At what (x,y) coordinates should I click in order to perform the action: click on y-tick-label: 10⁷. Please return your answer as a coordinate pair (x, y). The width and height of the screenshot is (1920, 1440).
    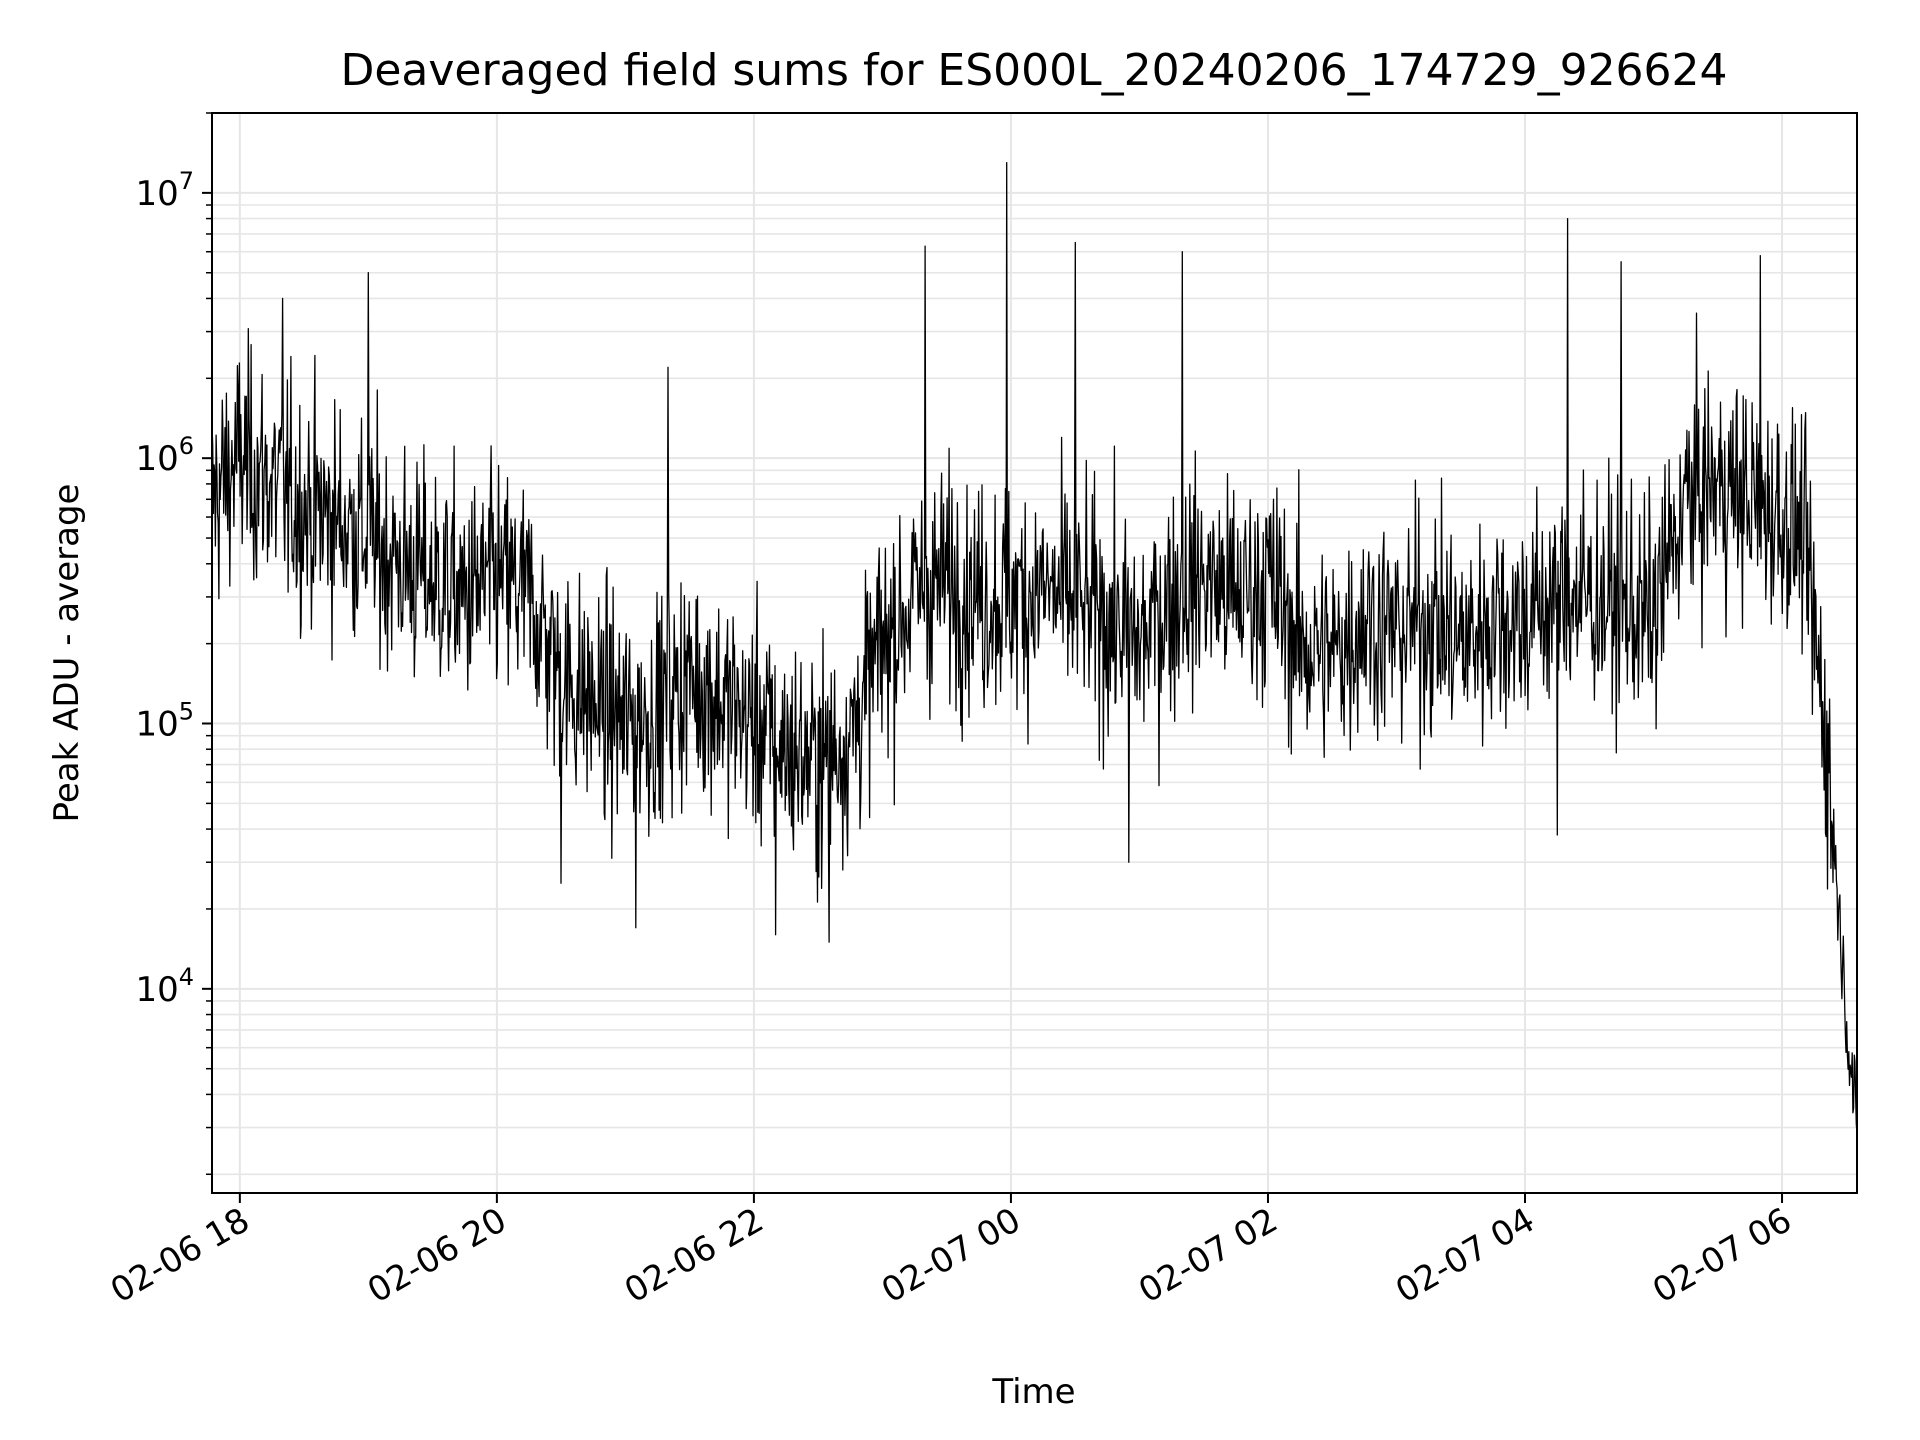
    Looking at the image, I should click on (164, 190).